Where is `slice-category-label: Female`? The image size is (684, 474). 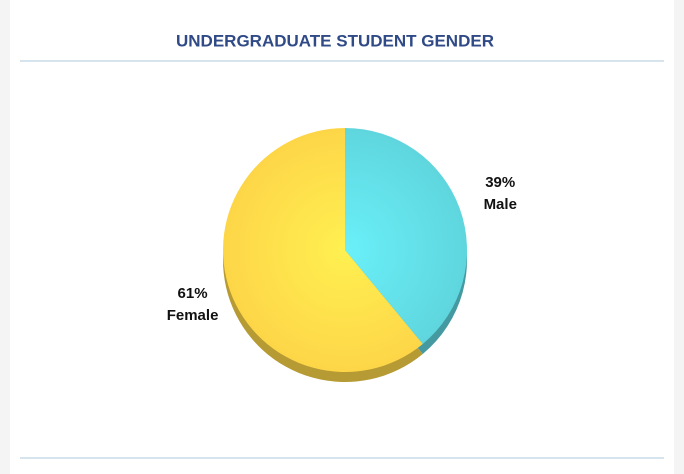 slice-category-label: Female is located at coordinates (193, 315).